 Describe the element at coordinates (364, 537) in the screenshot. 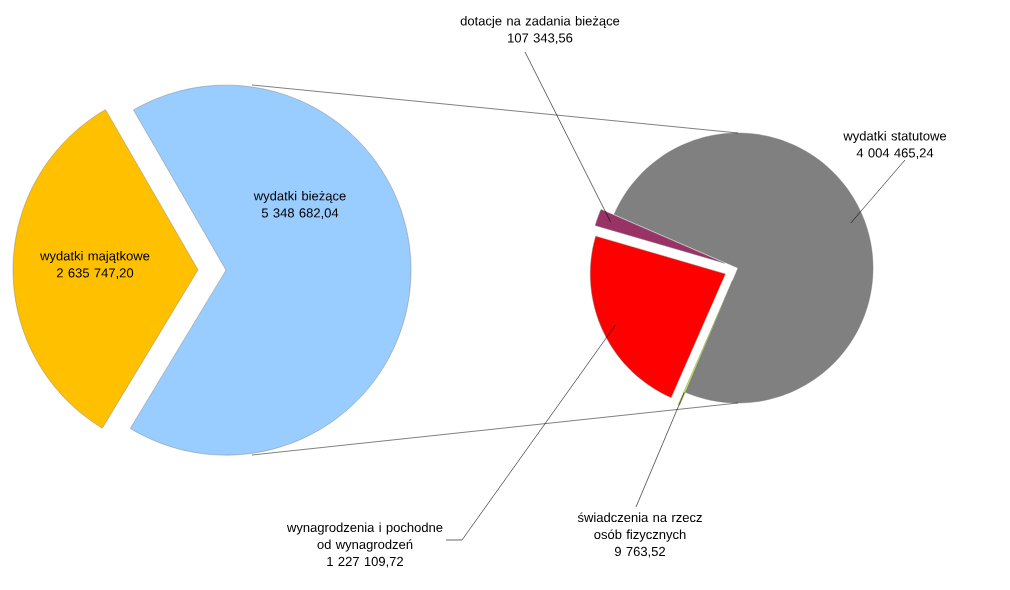

I see `slice-label: wynagrodzenia i pochodne od wynagrodzeń` at that location.